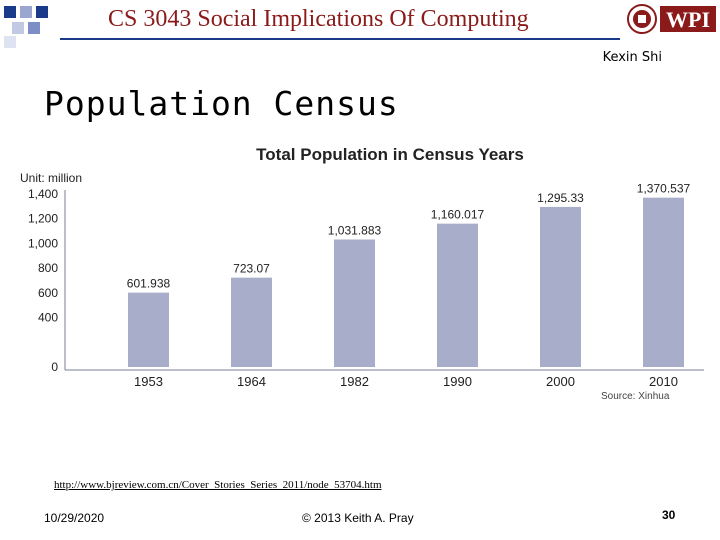  I want to click on slide-title: Population Census, so click(221, 103).